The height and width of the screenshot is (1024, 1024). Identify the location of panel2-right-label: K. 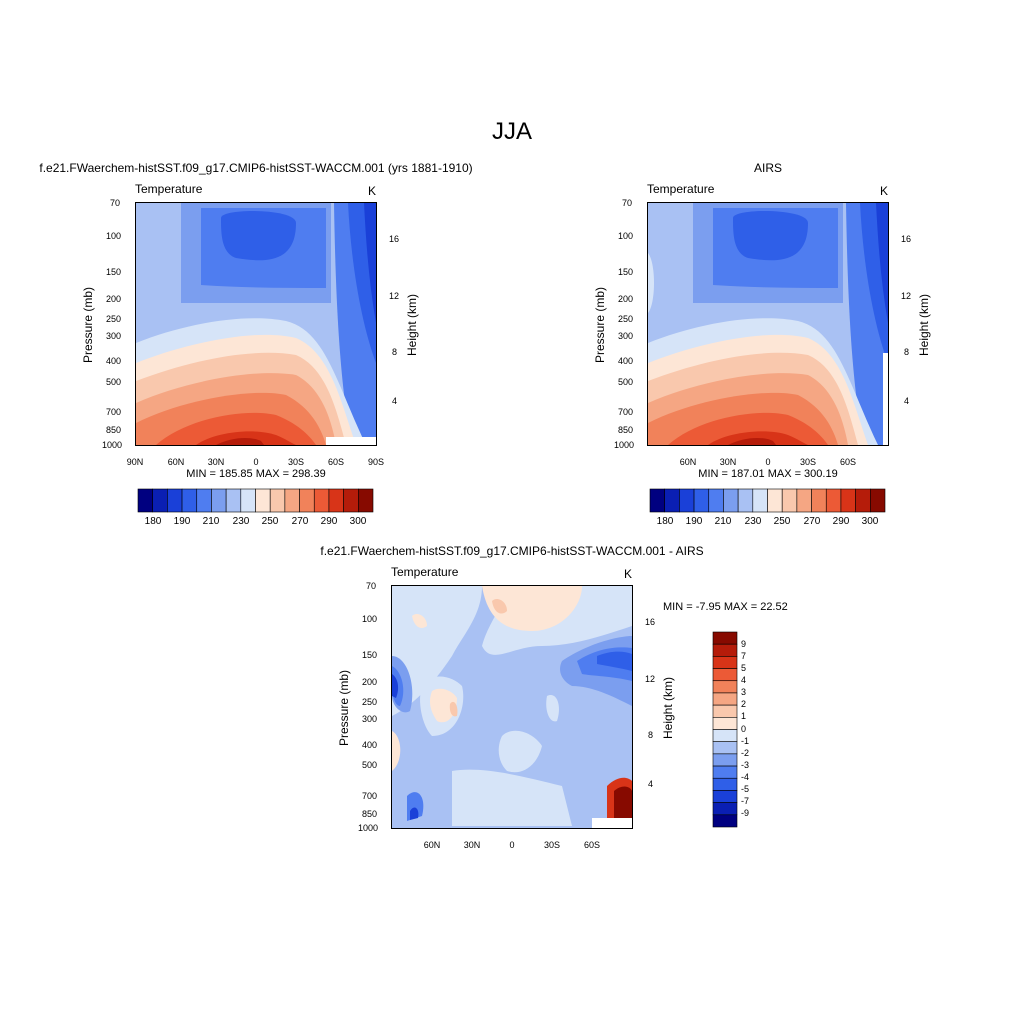
(884, 191).